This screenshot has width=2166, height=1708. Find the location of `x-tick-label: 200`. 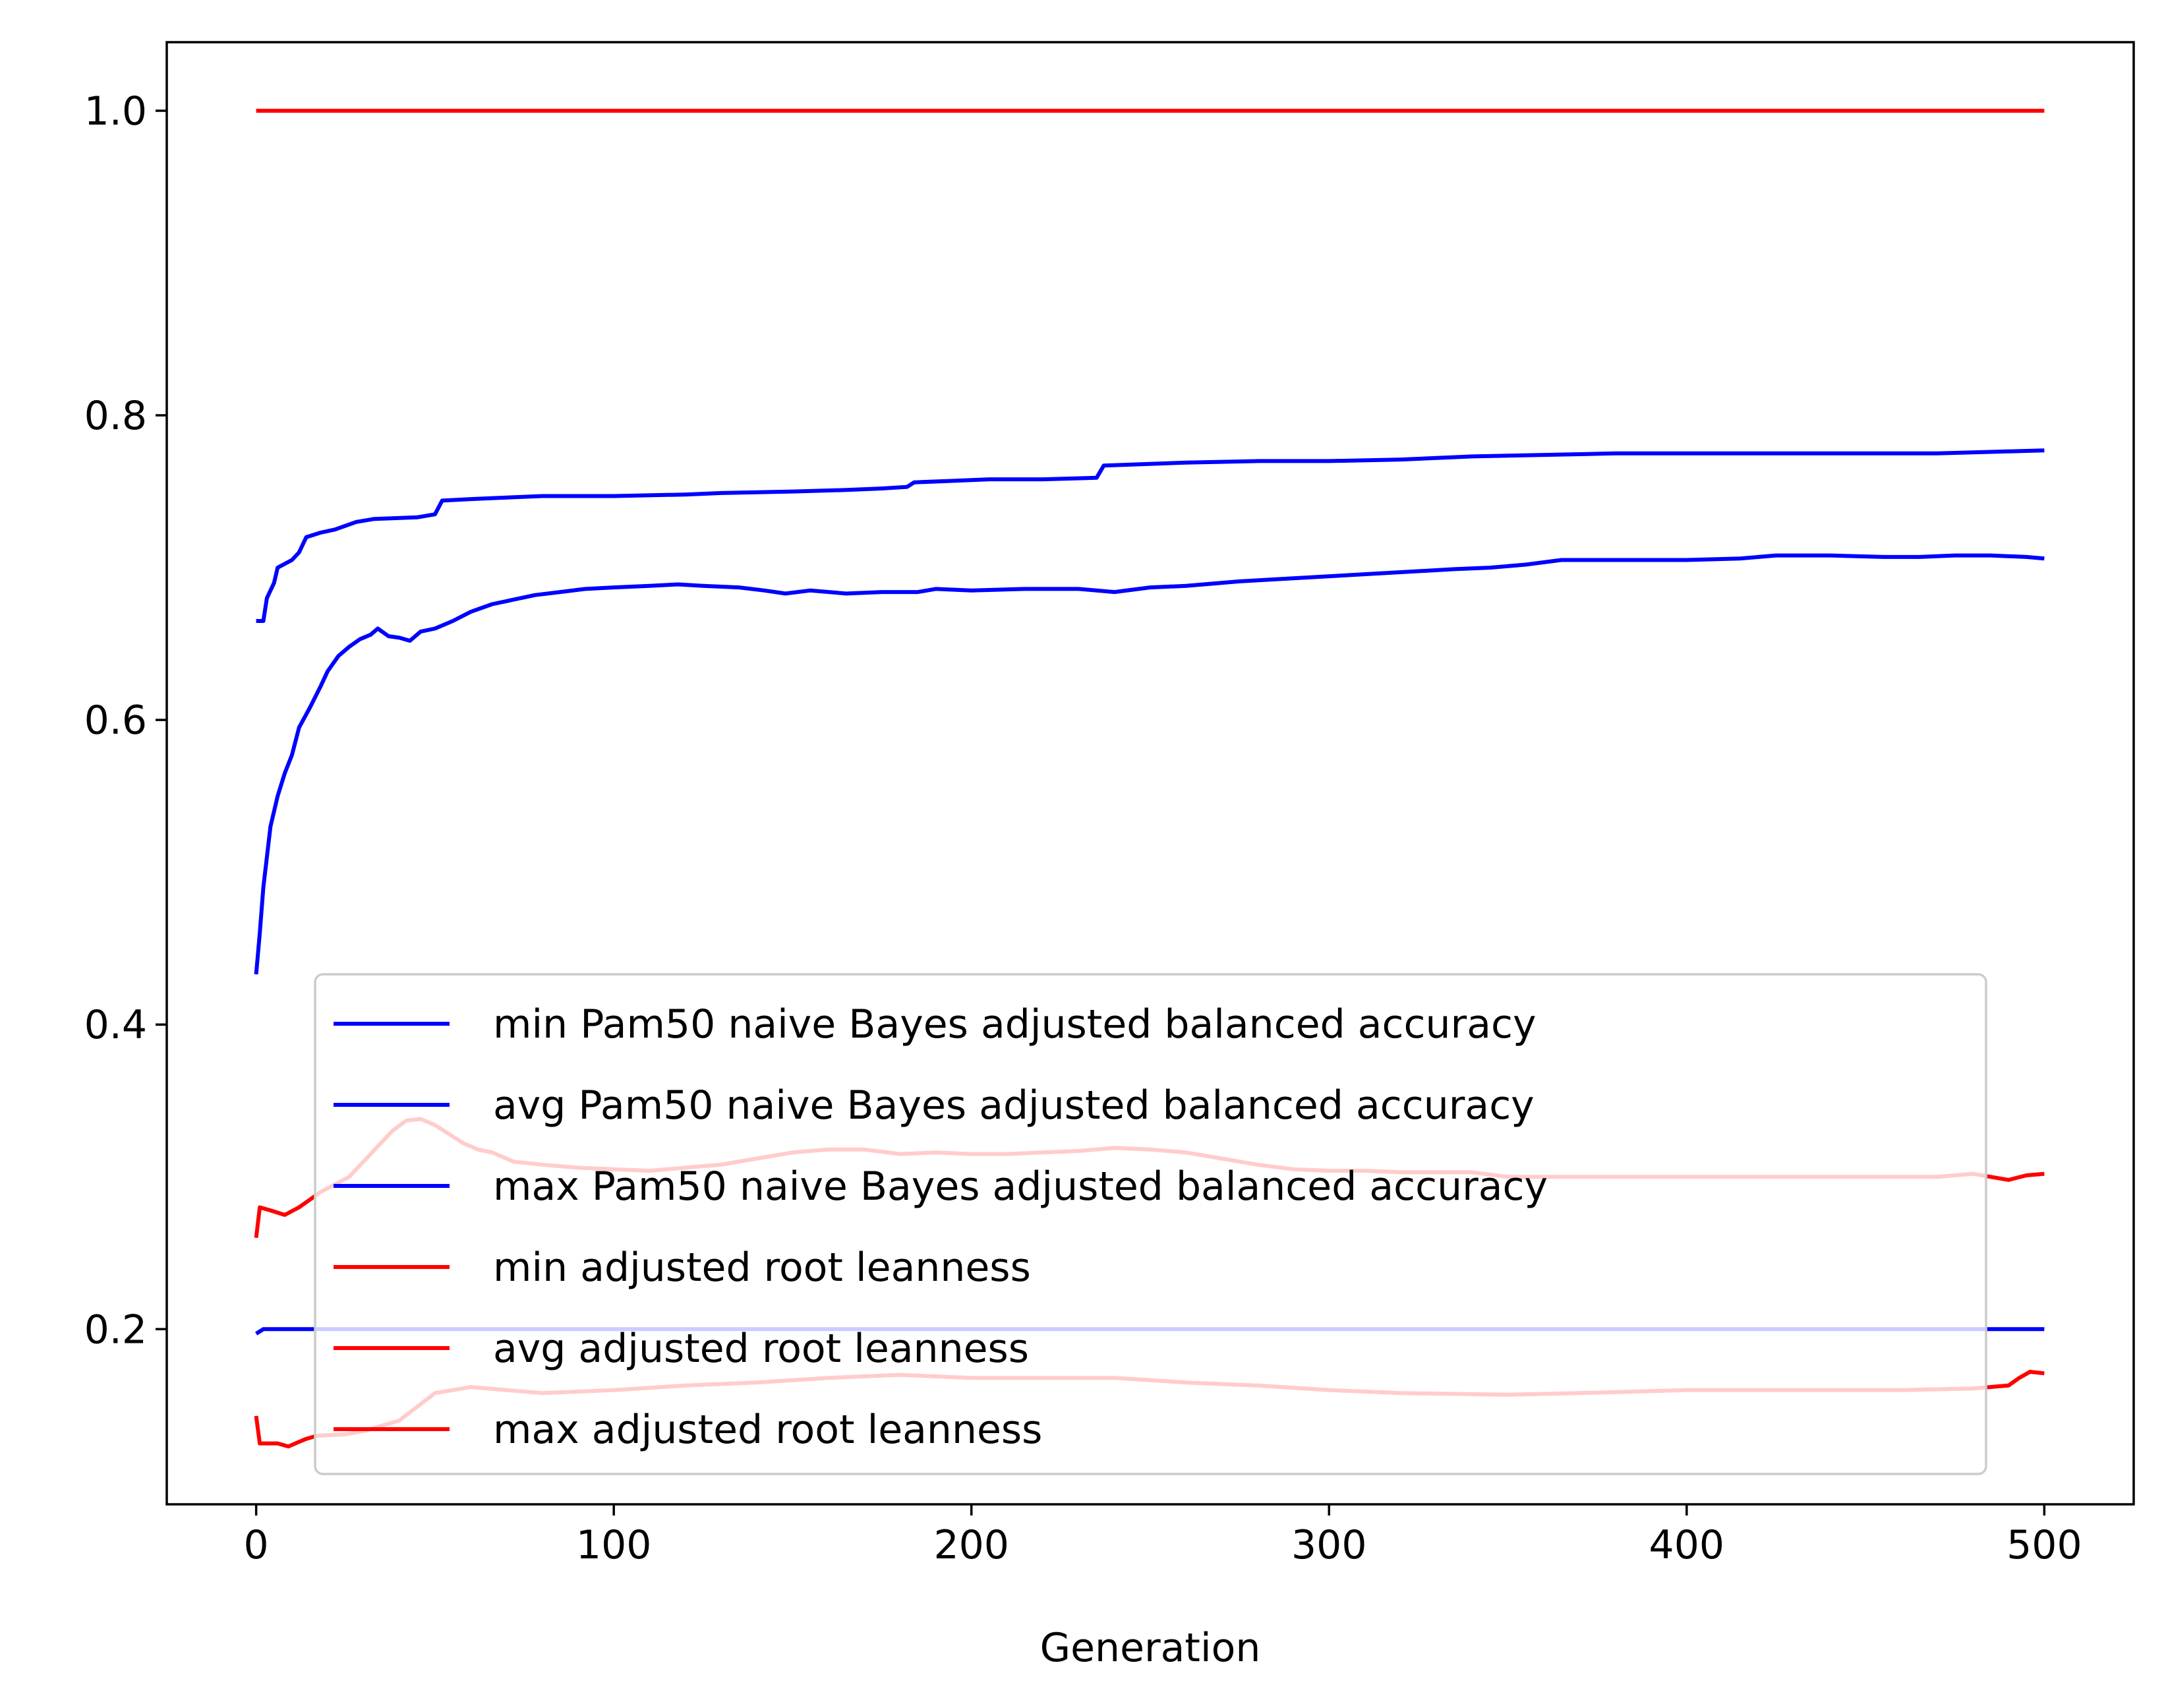

x-tick-label: 200 is located at coordinates (971, 1545).